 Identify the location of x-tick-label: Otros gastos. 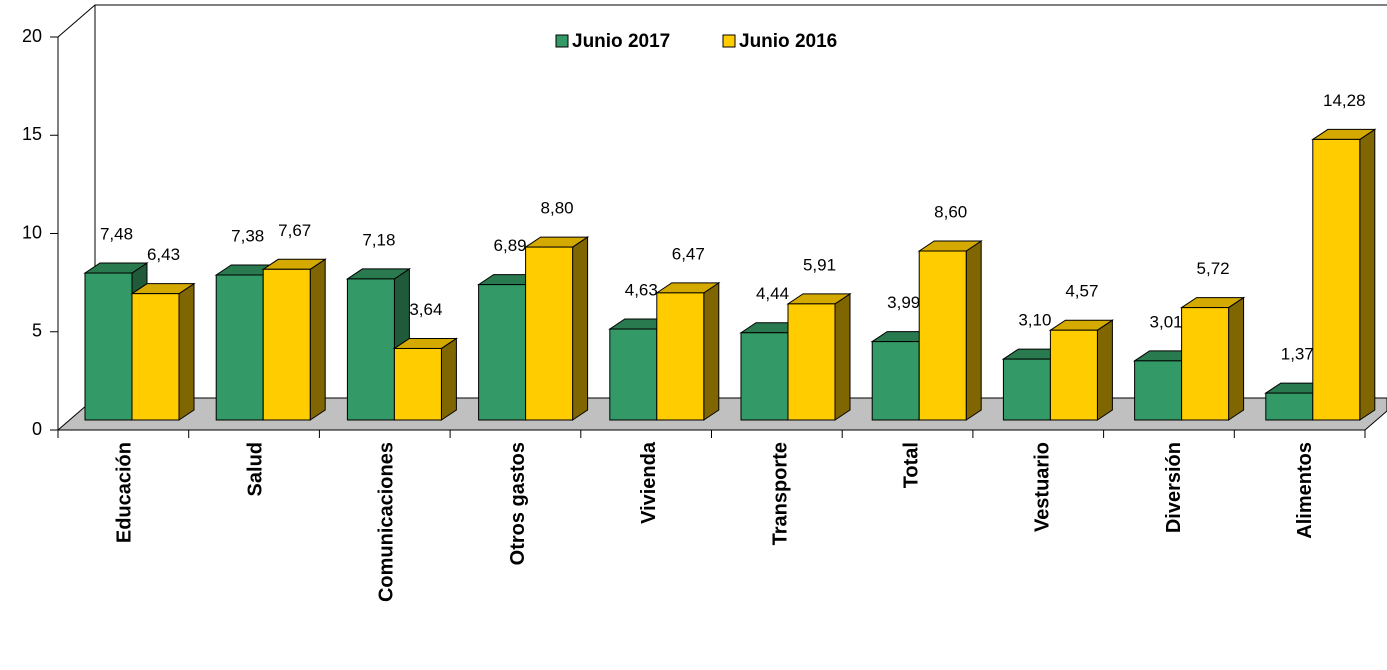
(518, 503).